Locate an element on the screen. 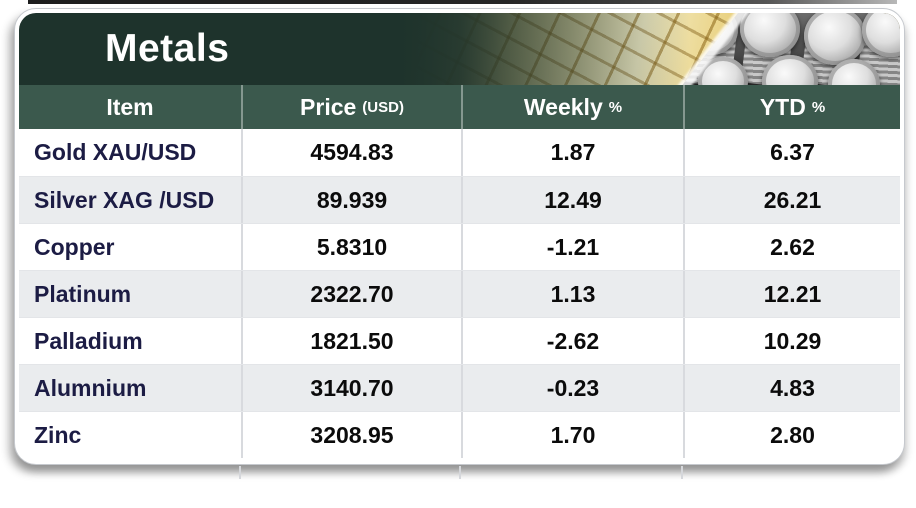  price-value: 5.8310 is located at coordinates (351, 247).